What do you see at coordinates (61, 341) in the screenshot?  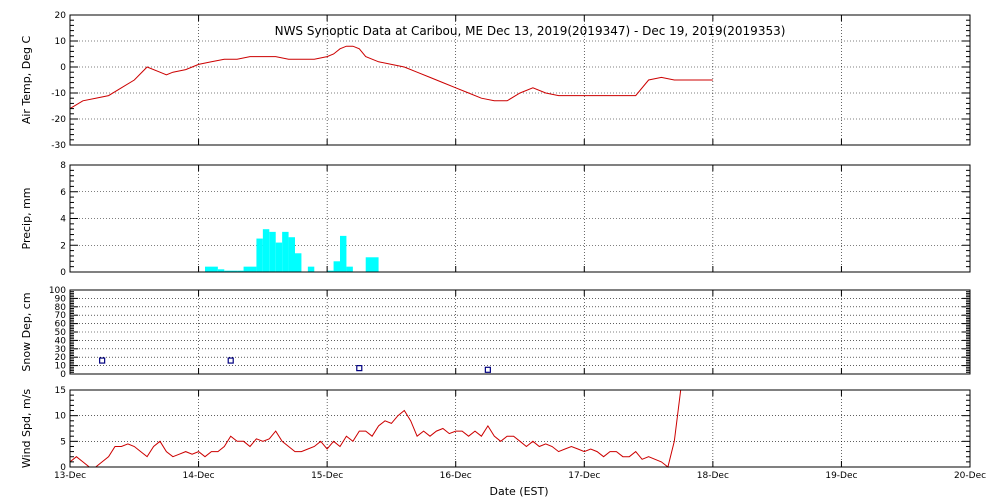 I see `y-tick-label: 40` at bounding box center [61, 341].